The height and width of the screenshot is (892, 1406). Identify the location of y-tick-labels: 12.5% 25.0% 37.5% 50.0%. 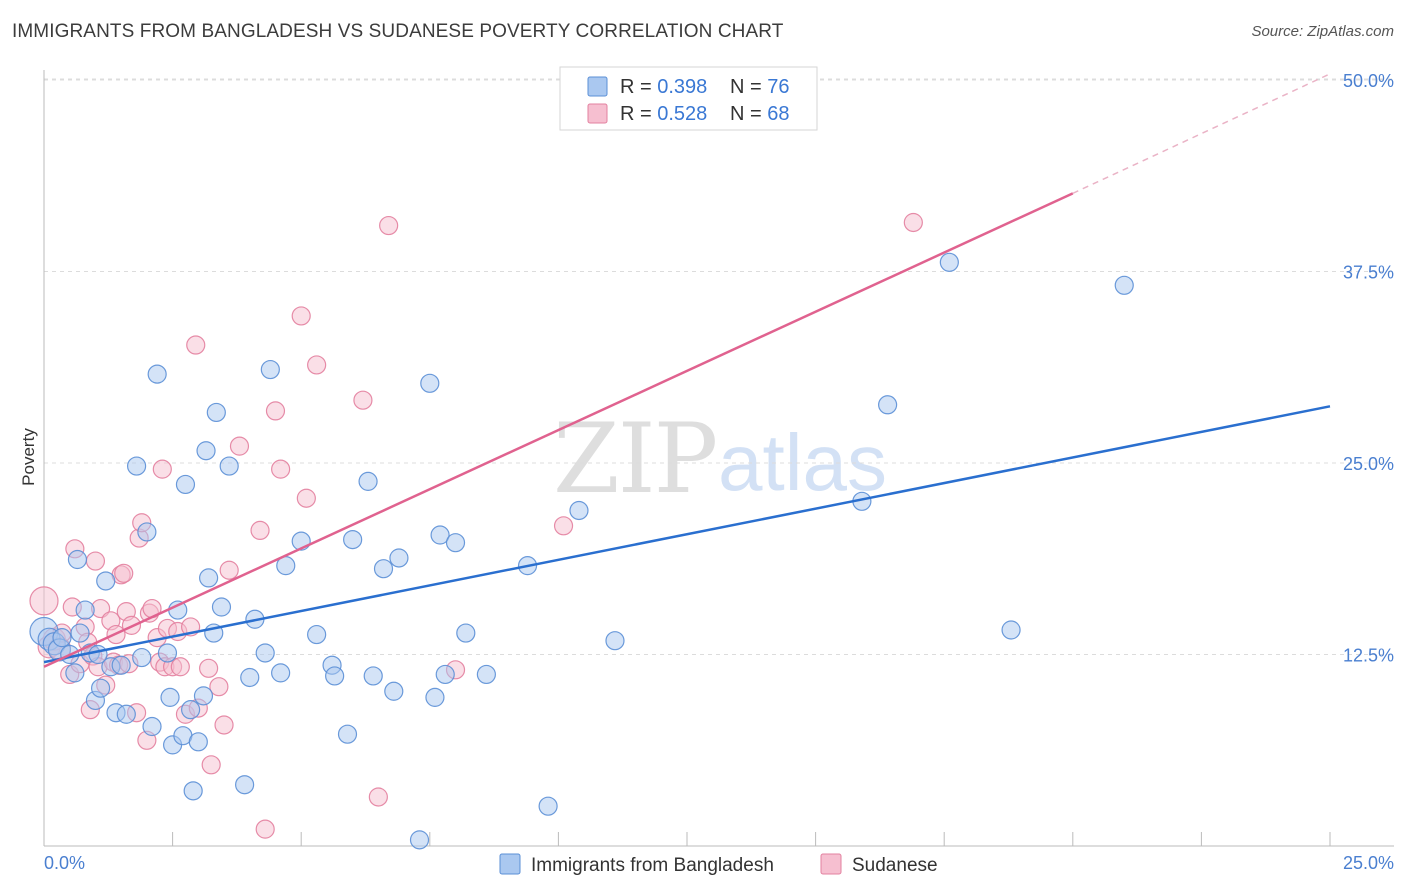
(1368, 368).